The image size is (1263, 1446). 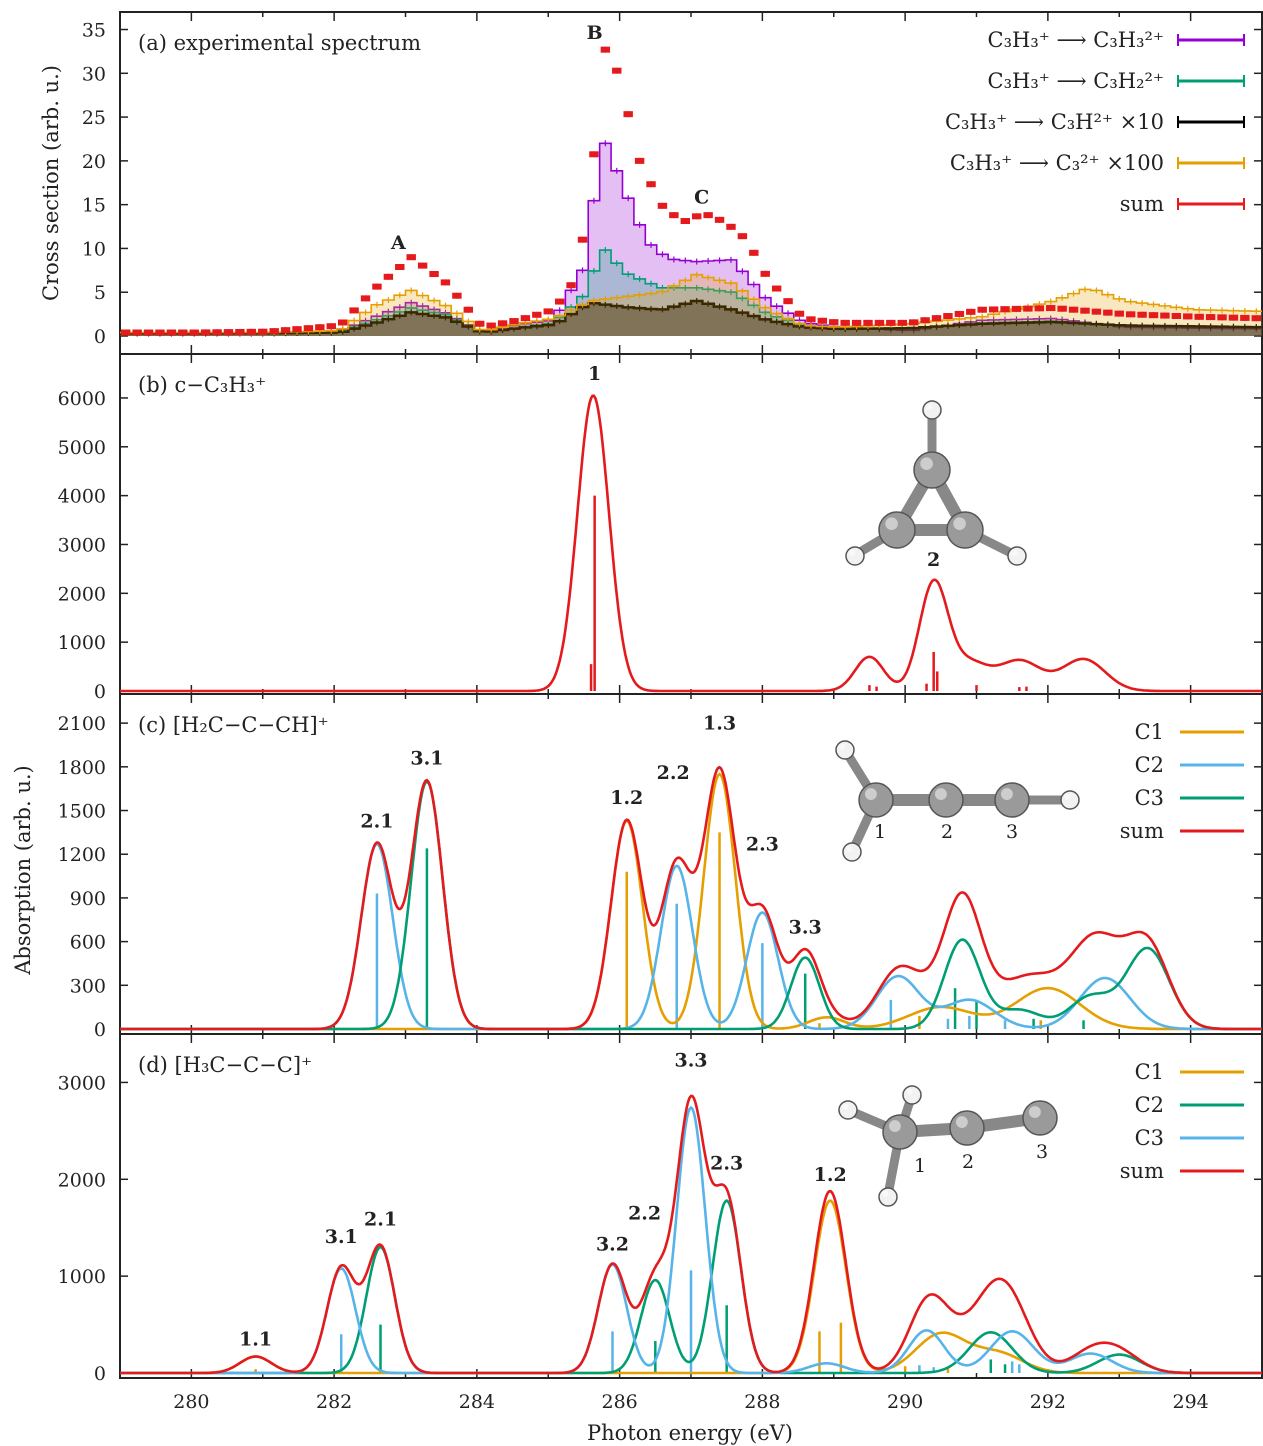 What do you see at coordinates (1190, 1402) in the screenshot?
I see `x-tick-label: 294` at bounding box center [1190, 1402].